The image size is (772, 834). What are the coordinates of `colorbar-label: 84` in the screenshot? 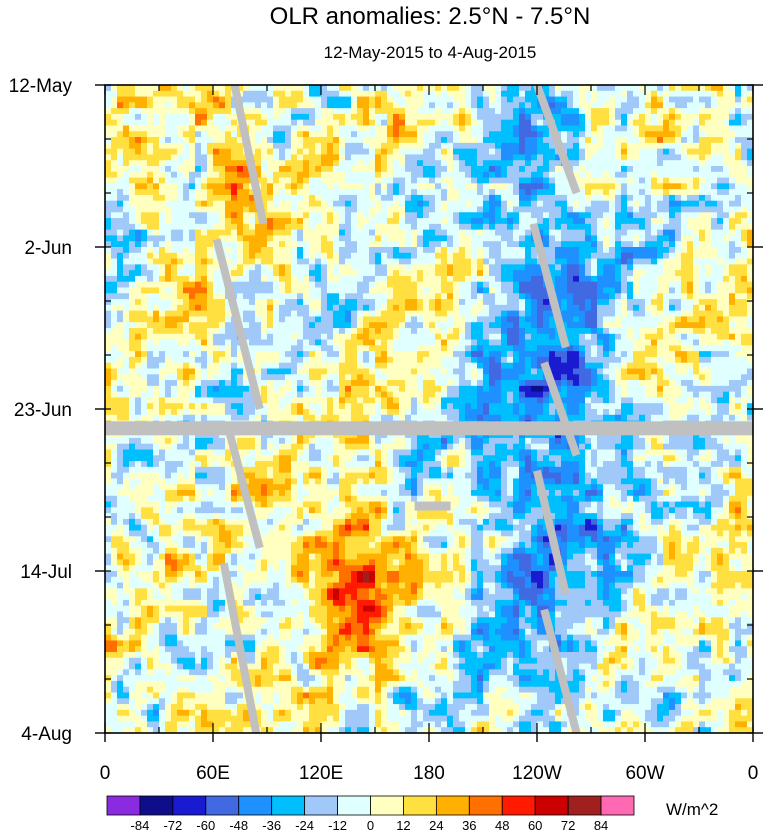 It's located at (601, 825).